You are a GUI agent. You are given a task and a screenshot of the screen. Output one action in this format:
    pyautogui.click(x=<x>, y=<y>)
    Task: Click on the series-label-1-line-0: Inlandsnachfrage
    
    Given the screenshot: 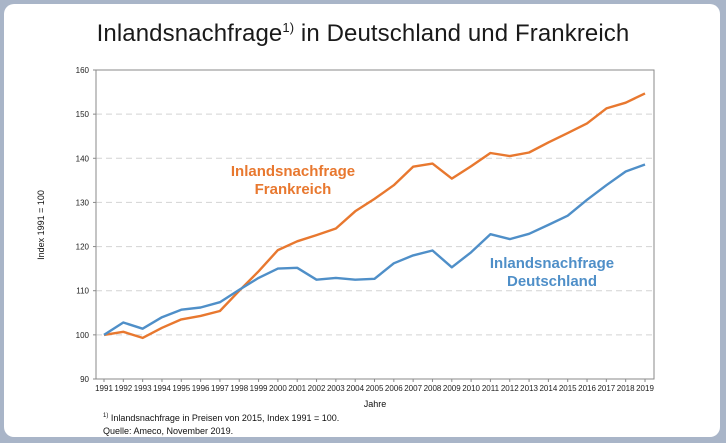 What is the action you would take?
    pyautogui.click(x=552, y=263)
    